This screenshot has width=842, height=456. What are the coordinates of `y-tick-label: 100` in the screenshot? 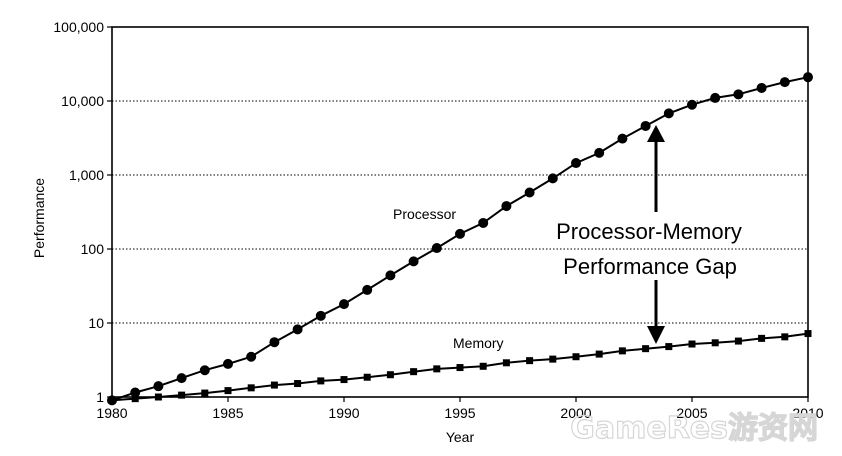 It's located at (93, 249).